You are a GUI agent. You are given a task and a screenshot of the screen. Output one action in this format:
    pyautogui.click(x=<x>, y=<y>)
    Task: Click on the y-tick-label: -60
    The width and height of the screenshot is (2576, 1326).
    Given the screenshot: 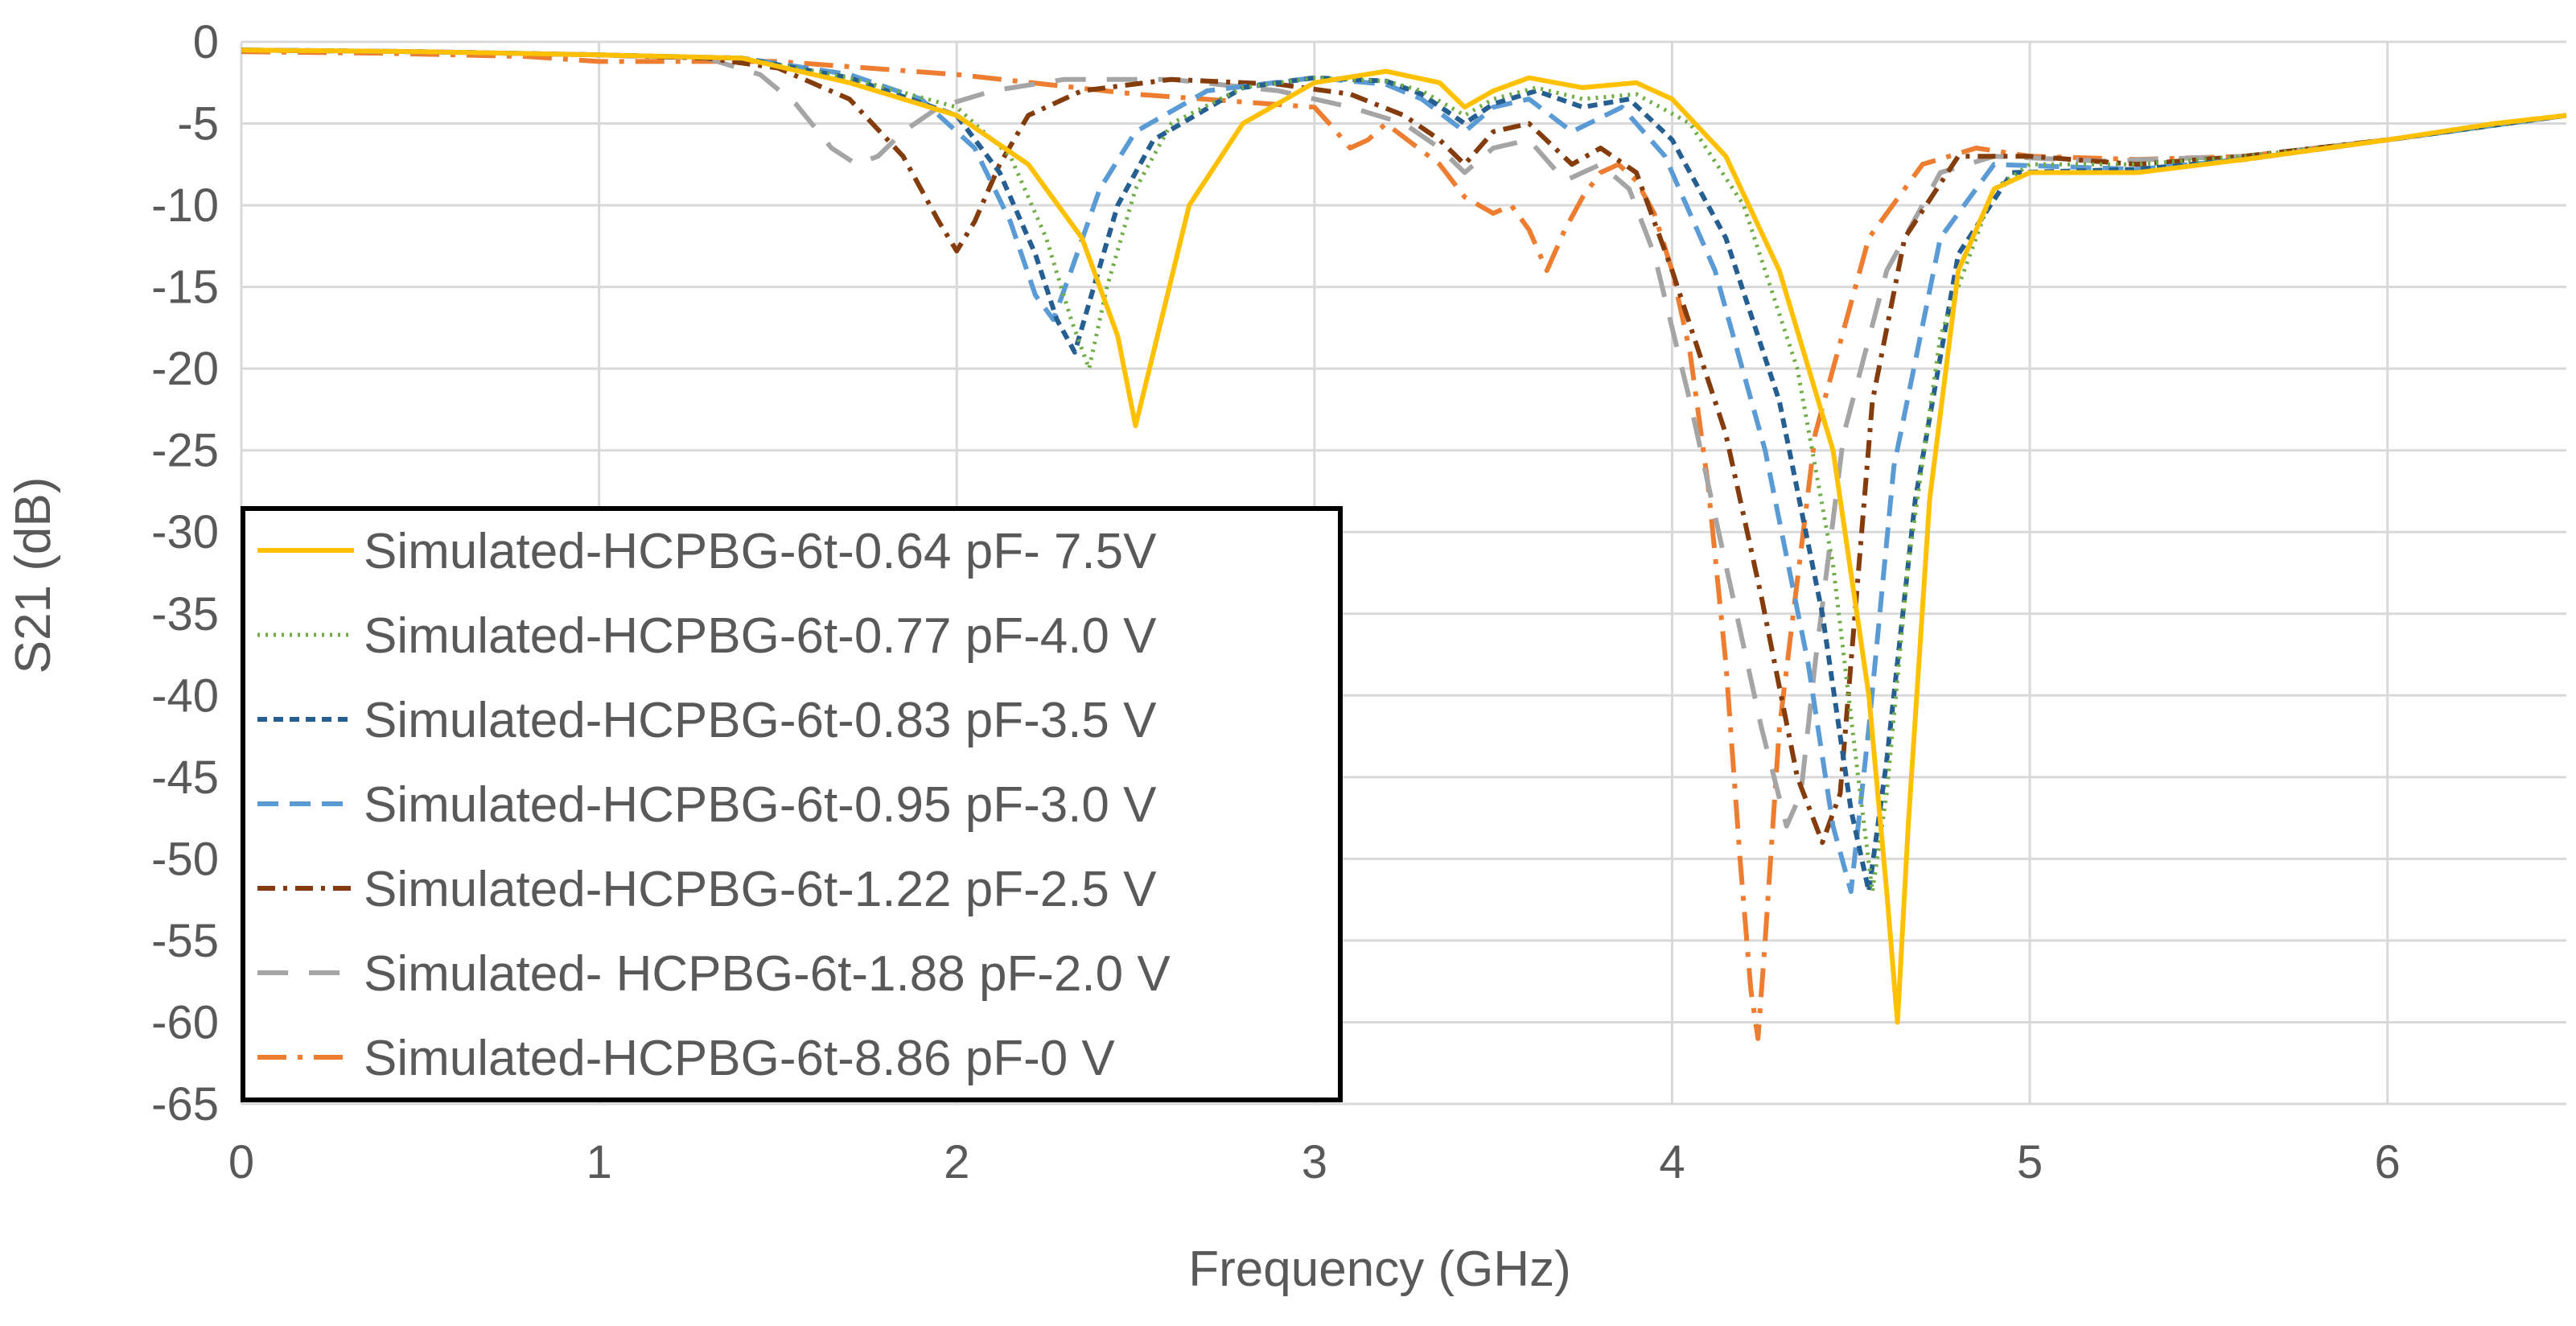 What is the action you would take?
    pyautogui.click(x=185, y=1022)
    